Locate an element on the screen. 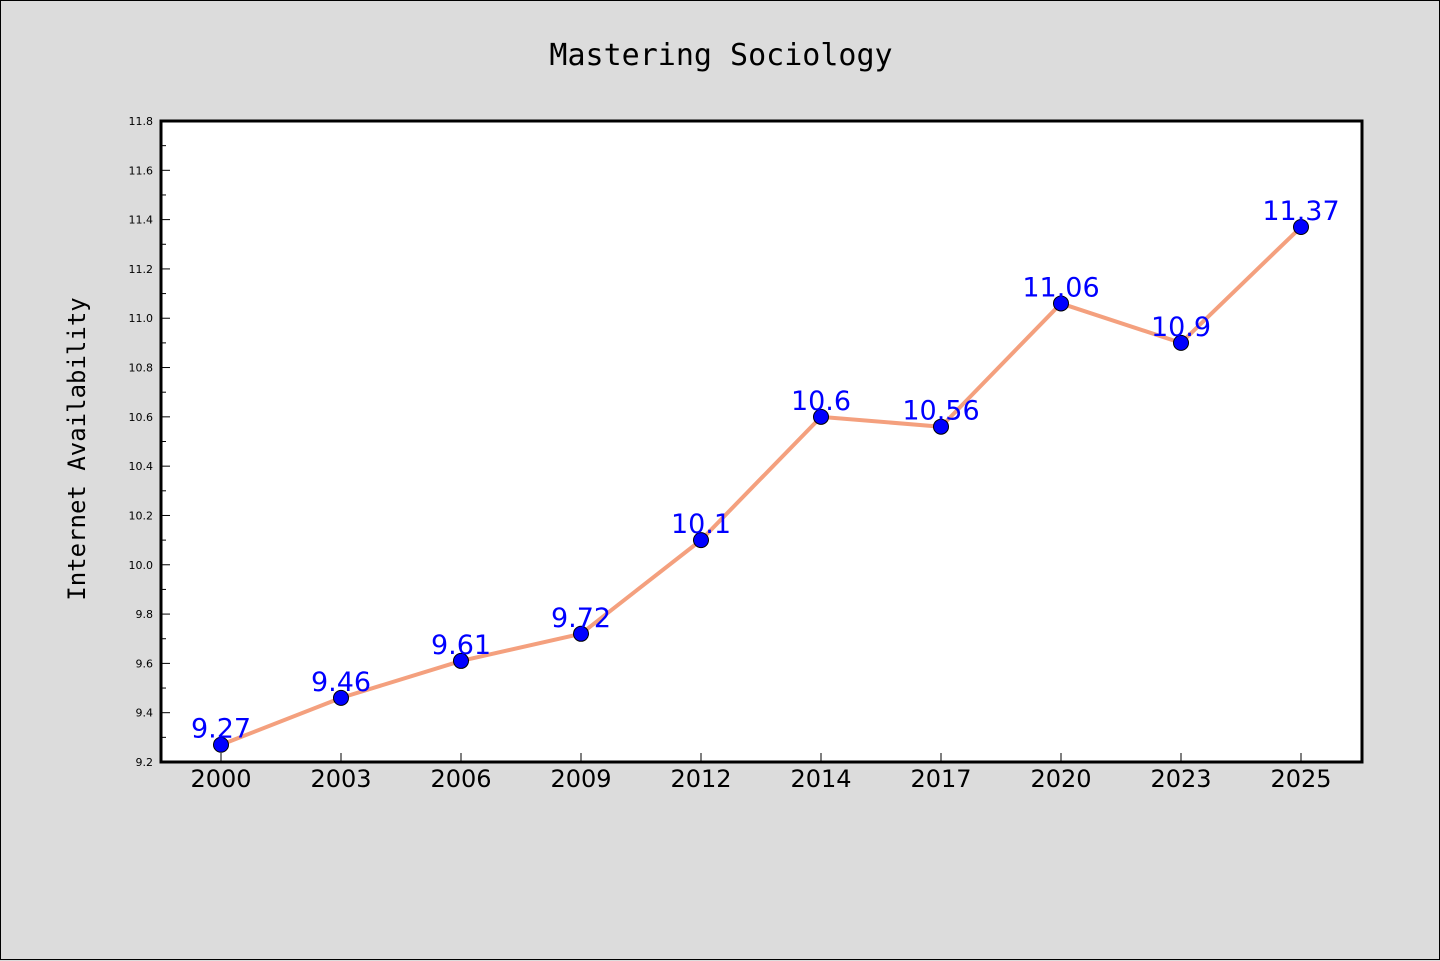 The image size is (1440, 961). y-tick-label: 11.4 is located at coordinates (141, 220).